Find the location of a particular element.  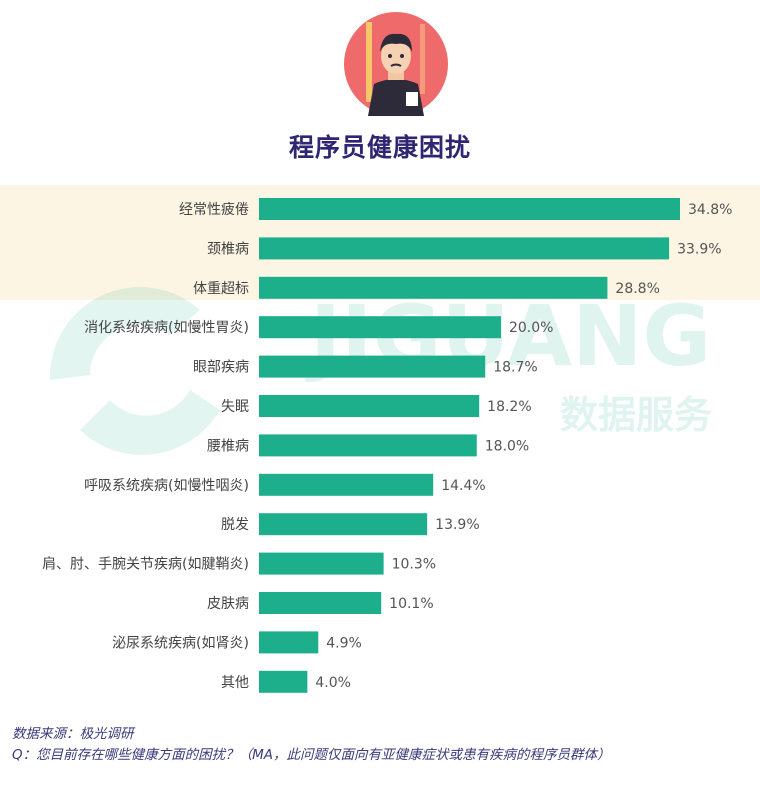

category-label: 泌尿系统疾病(如肾炎) is located at coordinates (180, 643).